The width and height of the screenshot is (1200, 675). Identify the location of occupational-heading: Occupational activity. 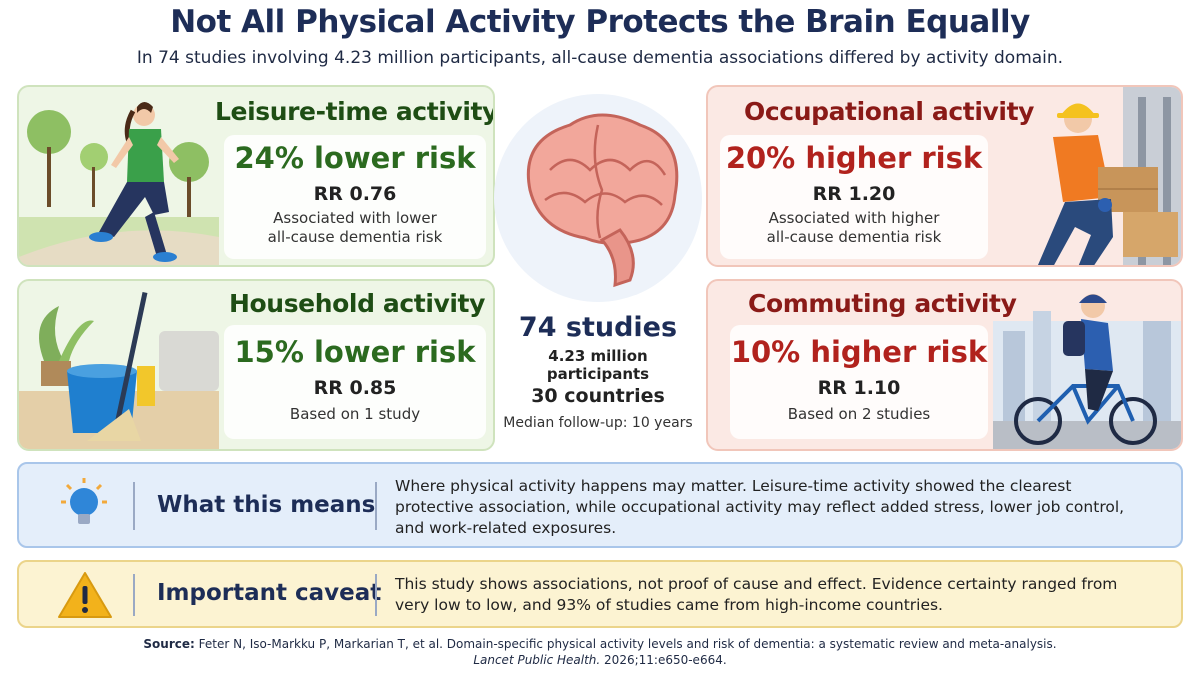
(889, 111).